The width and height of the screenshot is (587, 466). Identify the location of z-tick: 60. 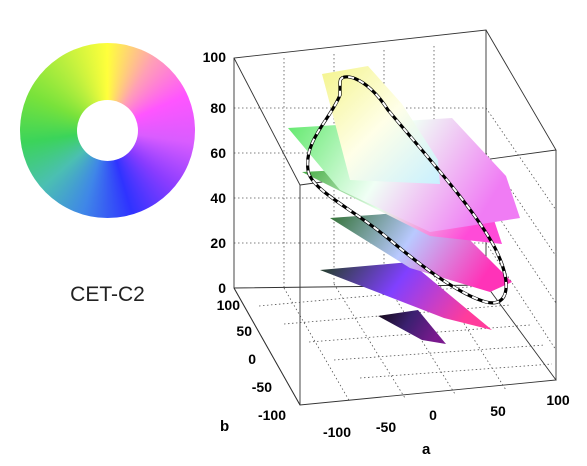
(218, 153).